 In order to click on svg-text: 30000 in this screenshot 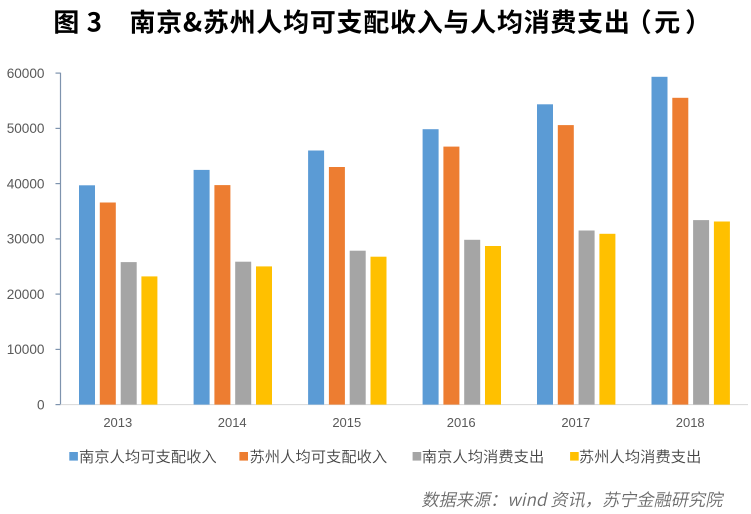, I will do `click(26, 239)`.